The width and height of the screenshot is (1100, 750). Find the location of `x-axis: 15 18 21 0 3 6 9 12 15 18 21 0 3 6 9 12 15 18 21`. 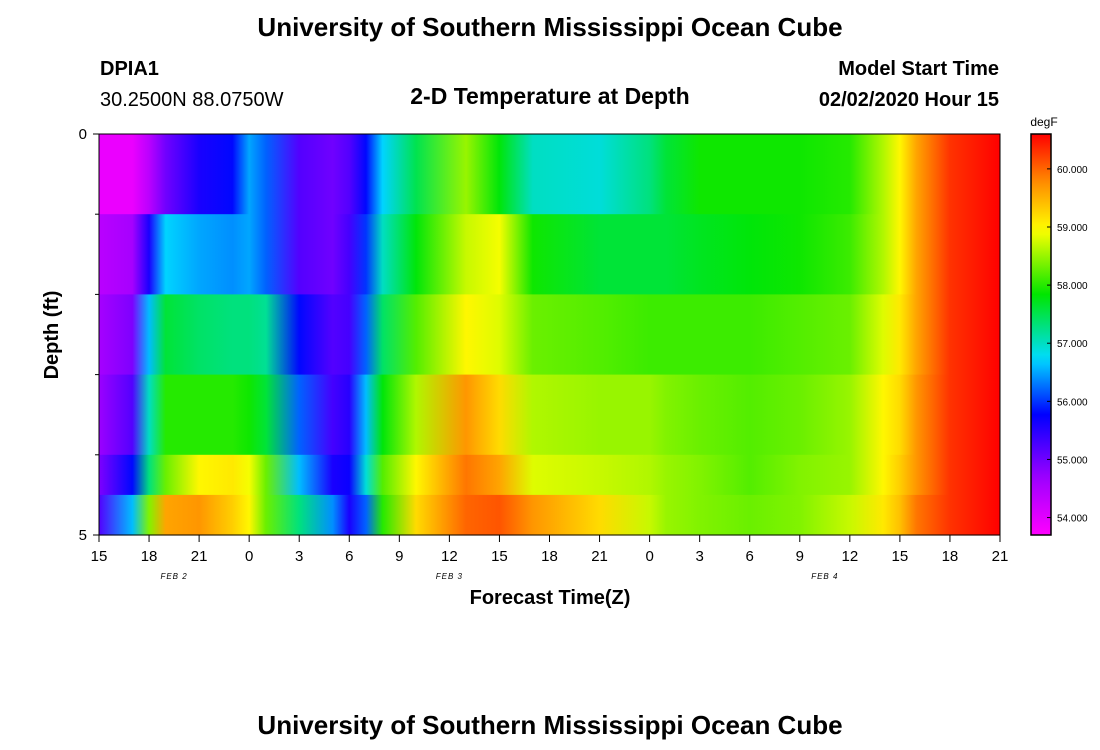

x-axis: 15 18 21 0 3 6 9 12 15 18 21 0 3 6 9 12 15 18 21 is located at coordinates (550, 550).